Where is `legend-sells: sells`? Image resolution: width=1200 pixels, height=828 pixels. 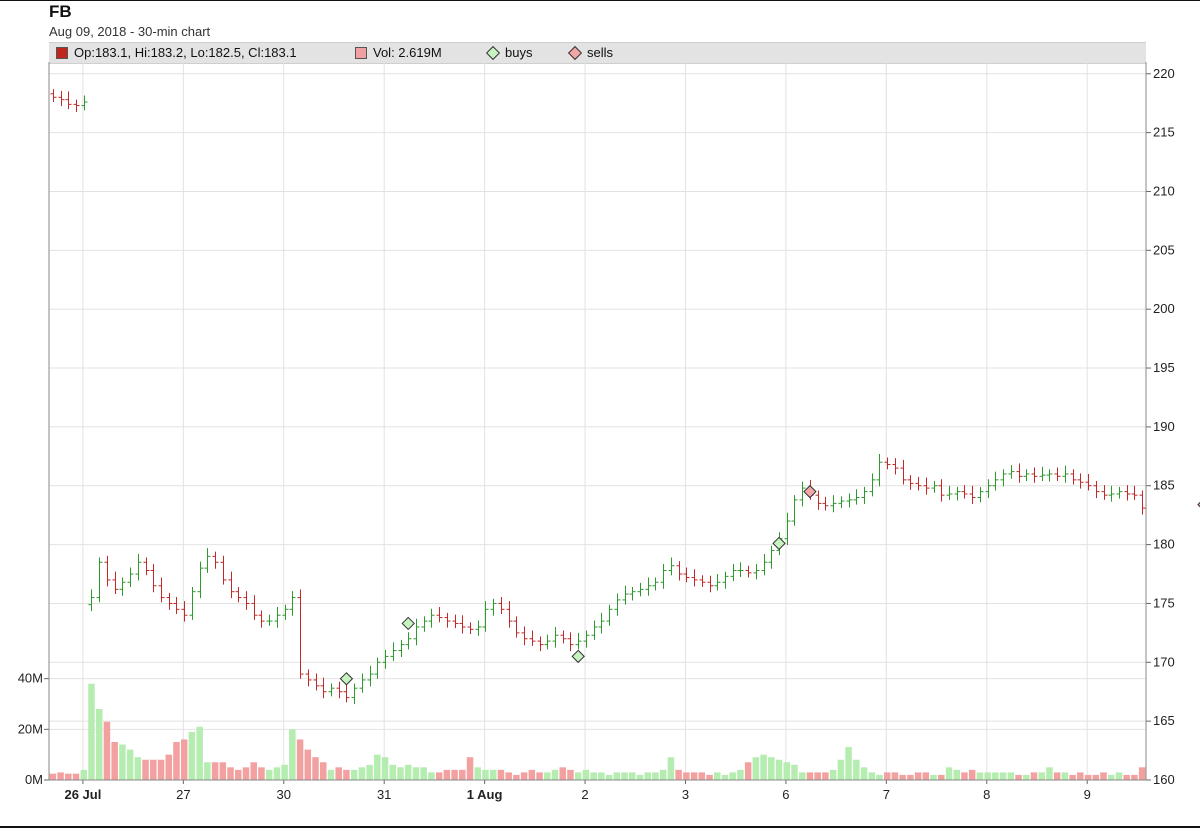
legend-sells: sells is located at coordinates (590, 52).